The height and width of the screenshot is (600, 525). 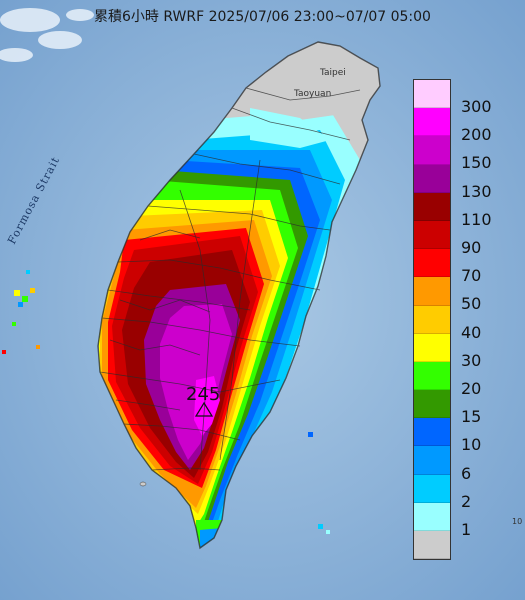 What do you see at coordinates (471, 332) in the screenshot?
I see `legend-label: 40` at bounding box center [471, 332].